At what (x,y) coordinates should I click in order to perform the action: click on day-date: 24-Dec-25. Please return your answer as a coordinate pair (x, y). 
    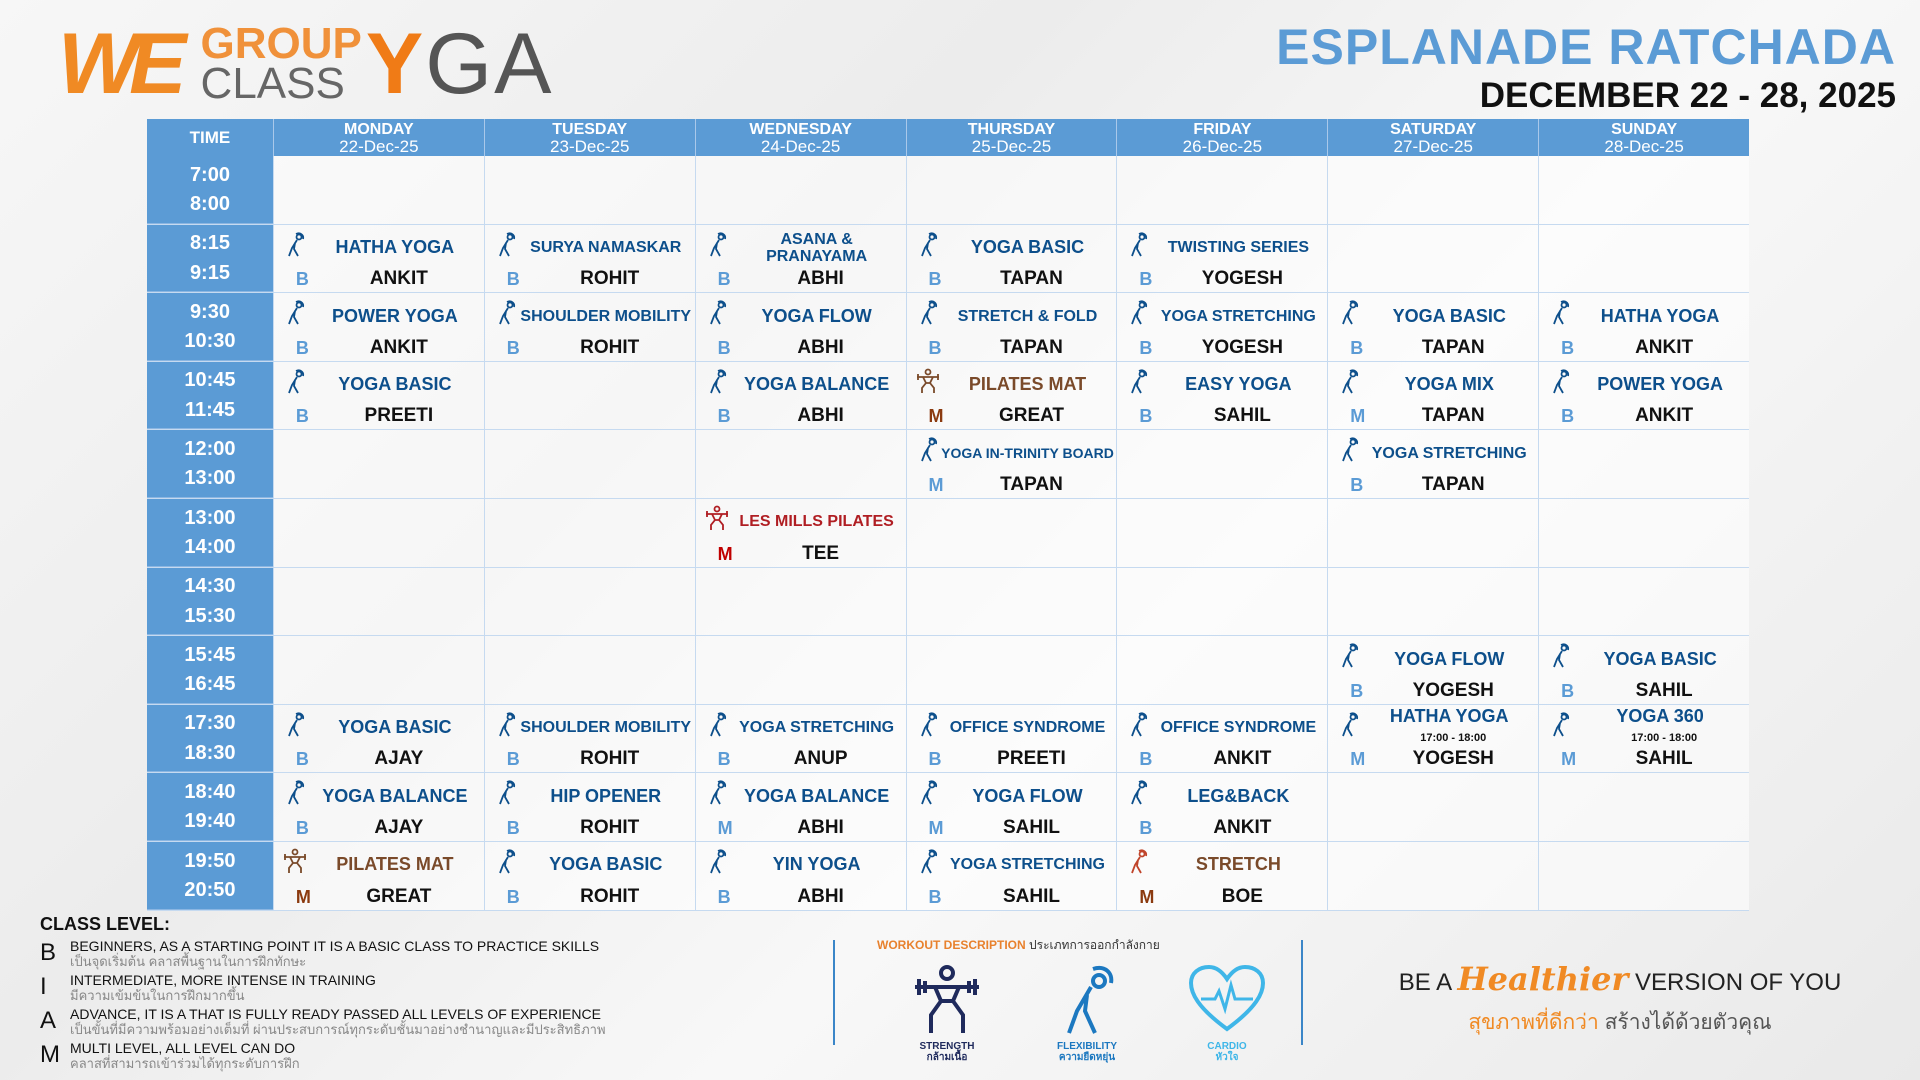
    Looking at the image, I should click on (800, 146).